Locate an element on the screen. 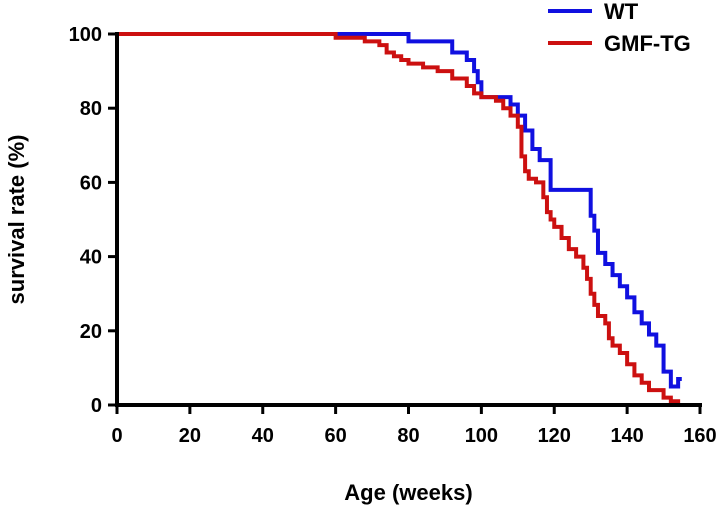 The height and width of the screenshot is (512, 723). x-tick-label: 120 is located at coordinates (554, 436).